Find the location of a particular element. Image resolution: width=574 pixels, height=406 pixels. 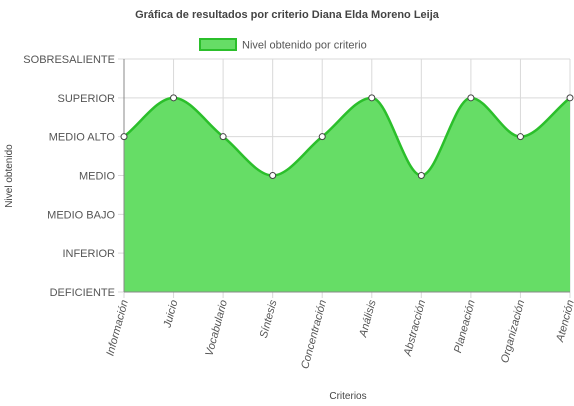

y-tick-label: SOBRESALIENTE is located at coordinates (69, 60).